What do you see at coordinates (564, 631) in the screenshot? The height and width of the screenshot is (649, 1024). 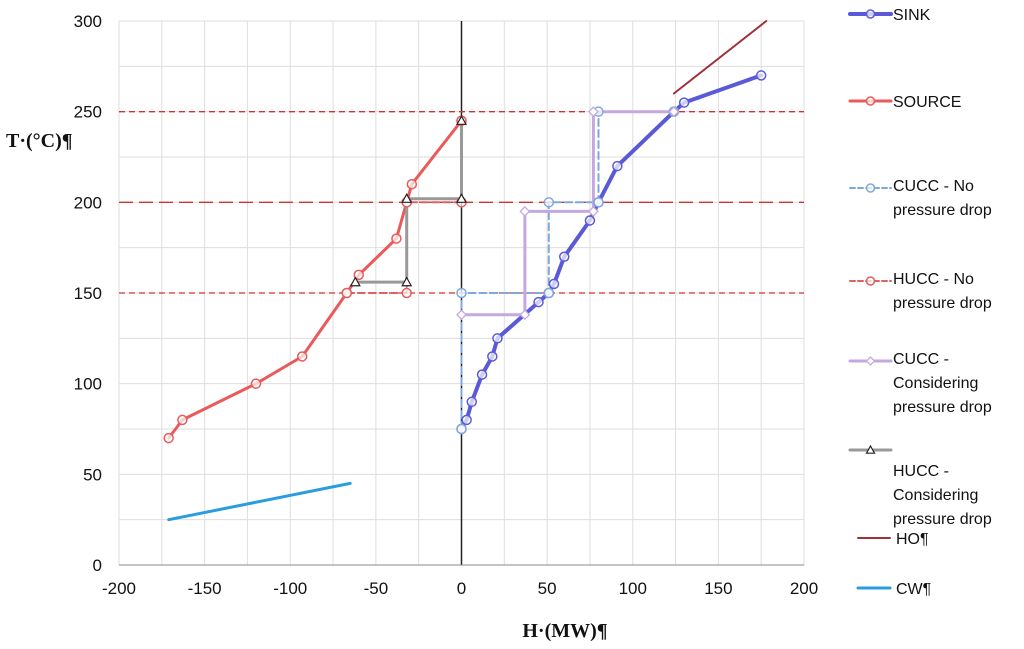 I see `x-axis-title: H·(MW)¶` at bounding box center [564, 631].